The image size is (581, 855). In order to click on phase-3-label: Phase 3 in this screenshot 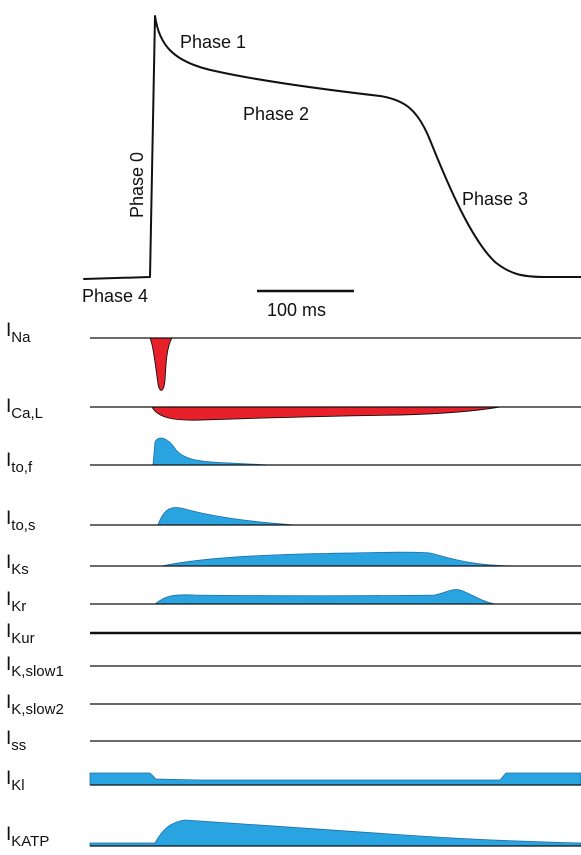, I will do `click(495, 199)`.